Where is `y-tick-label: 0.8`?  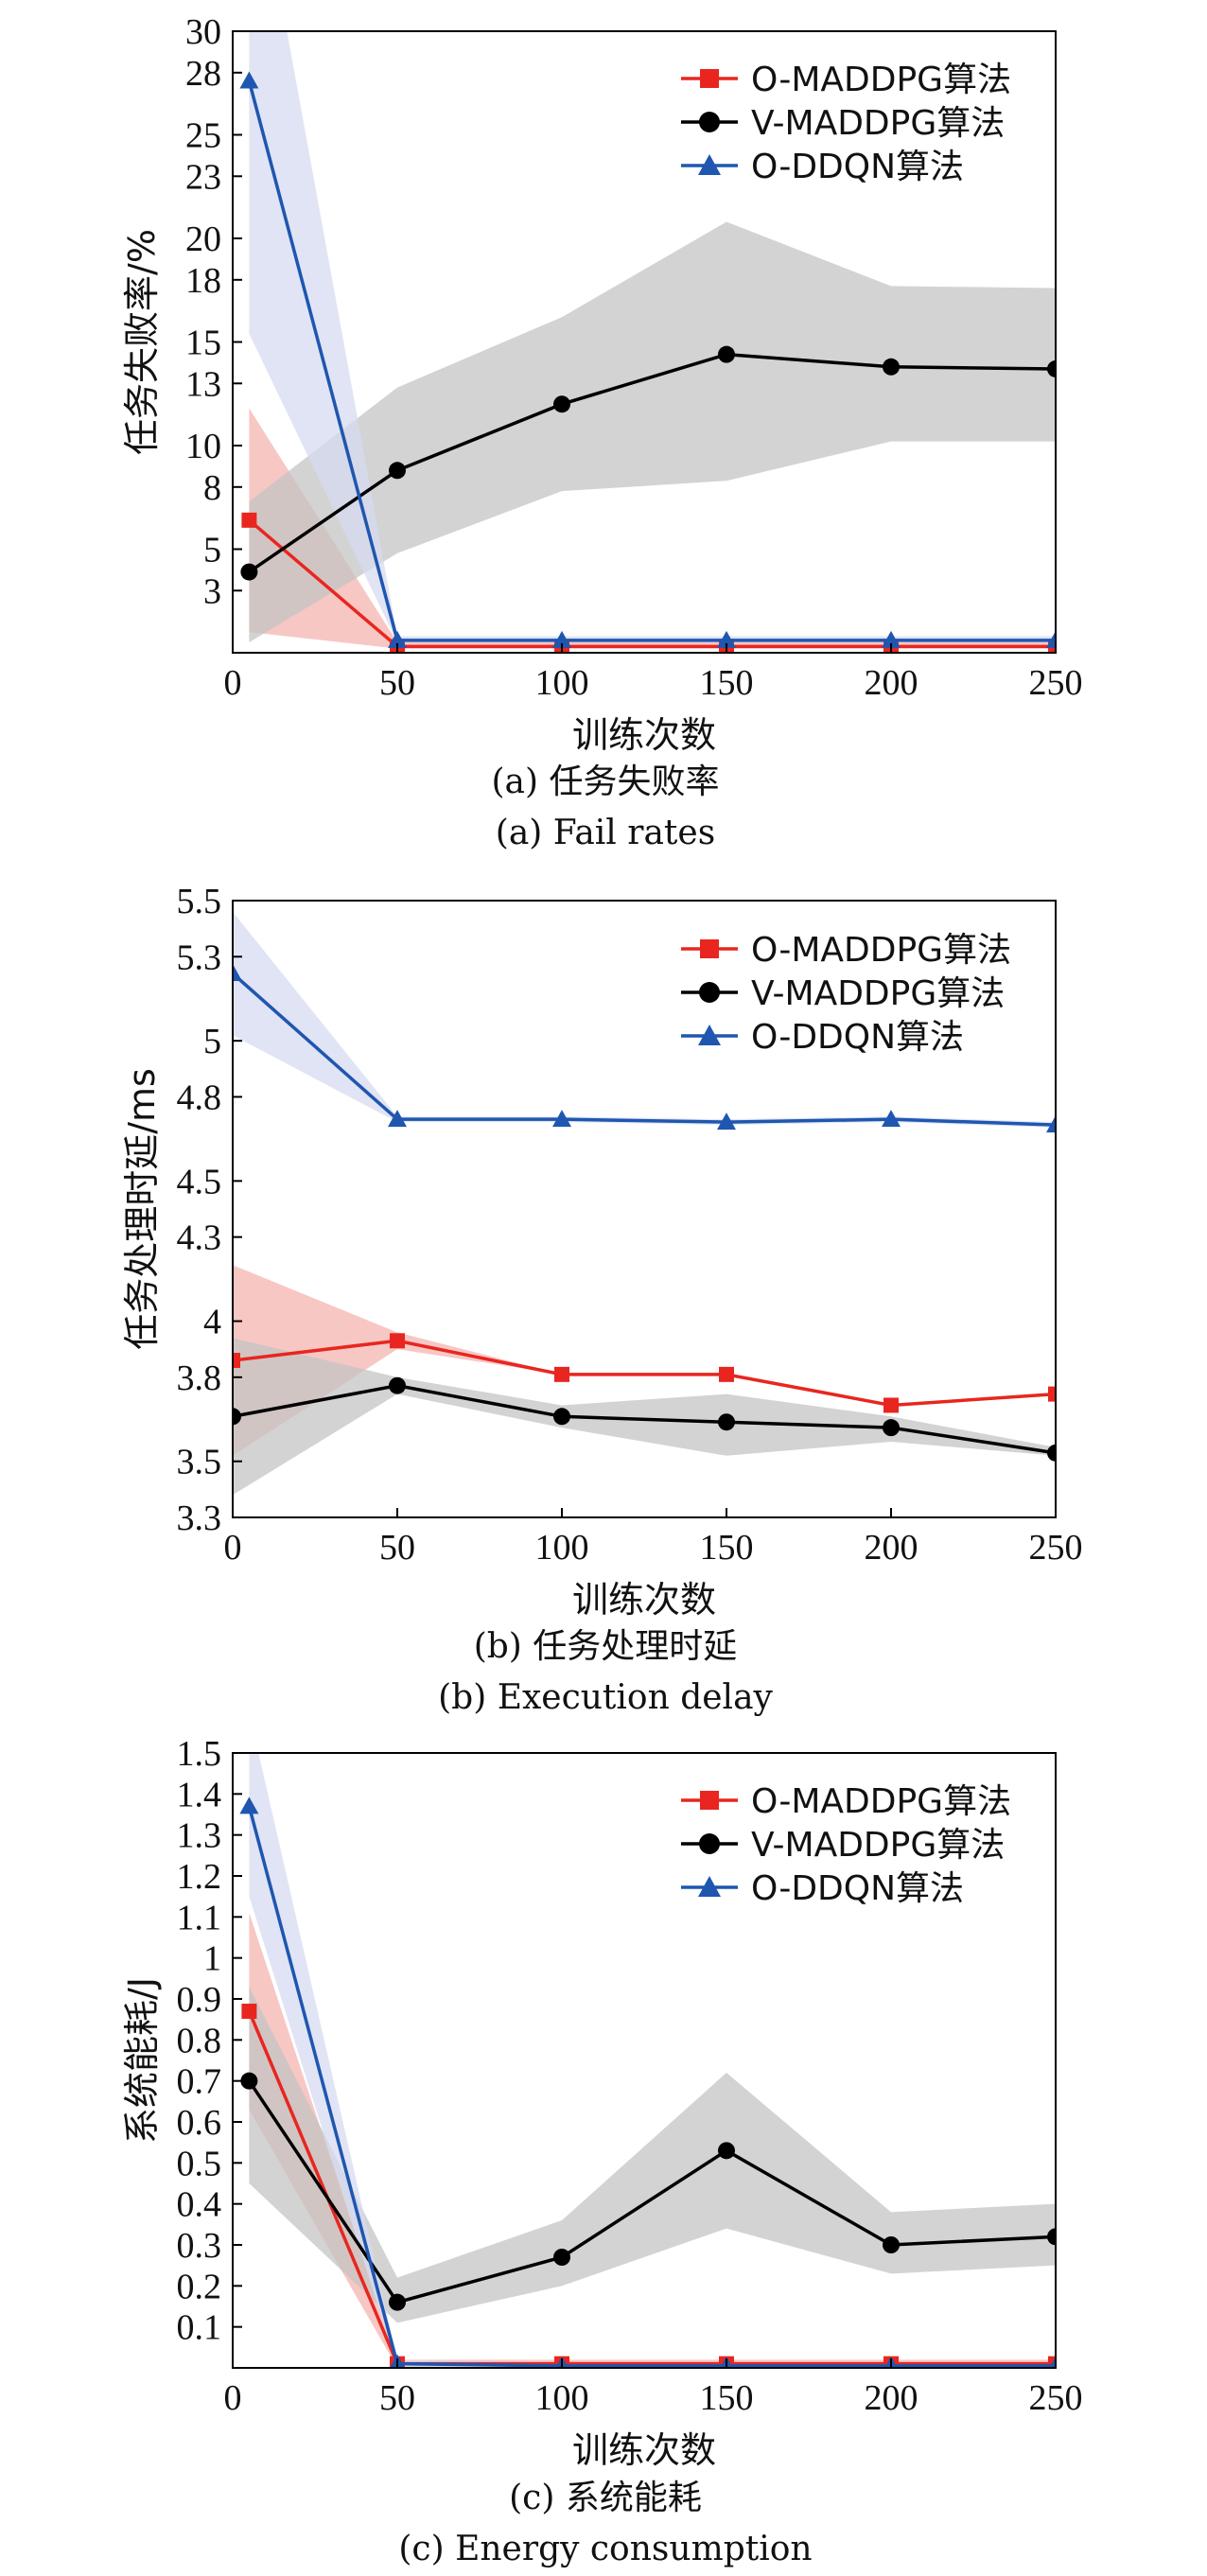 y-tick-label: 0.8 is located at coordinates (199, 2040).